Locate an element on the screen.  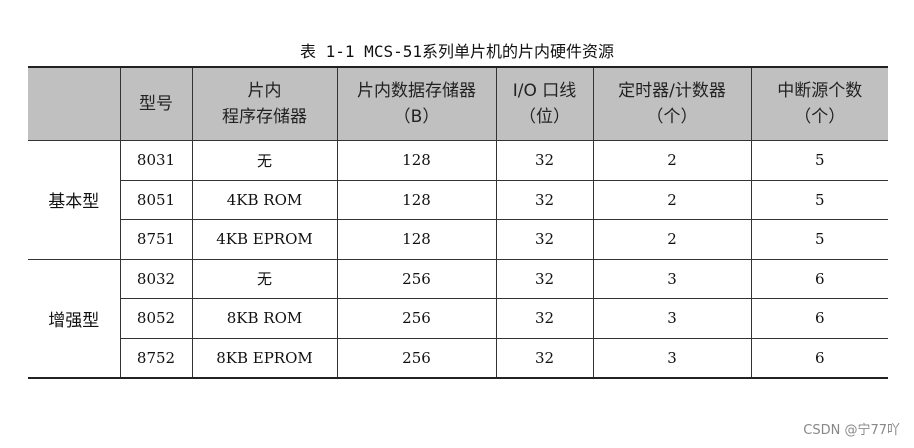
watermark: CSDN @宁77吖 is located at coordinates (851, 430).